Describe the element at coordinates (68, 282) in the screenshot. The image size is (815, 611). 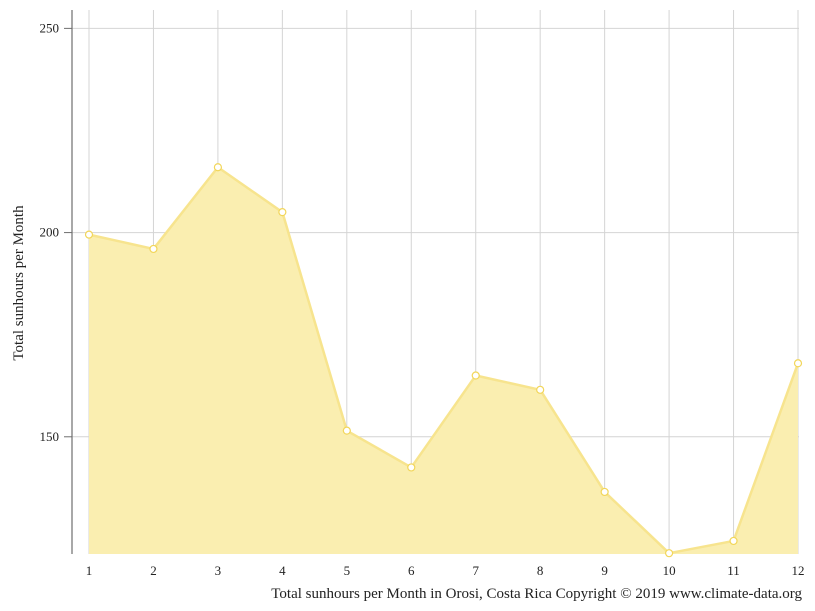
I see `axis-layer` at that location.